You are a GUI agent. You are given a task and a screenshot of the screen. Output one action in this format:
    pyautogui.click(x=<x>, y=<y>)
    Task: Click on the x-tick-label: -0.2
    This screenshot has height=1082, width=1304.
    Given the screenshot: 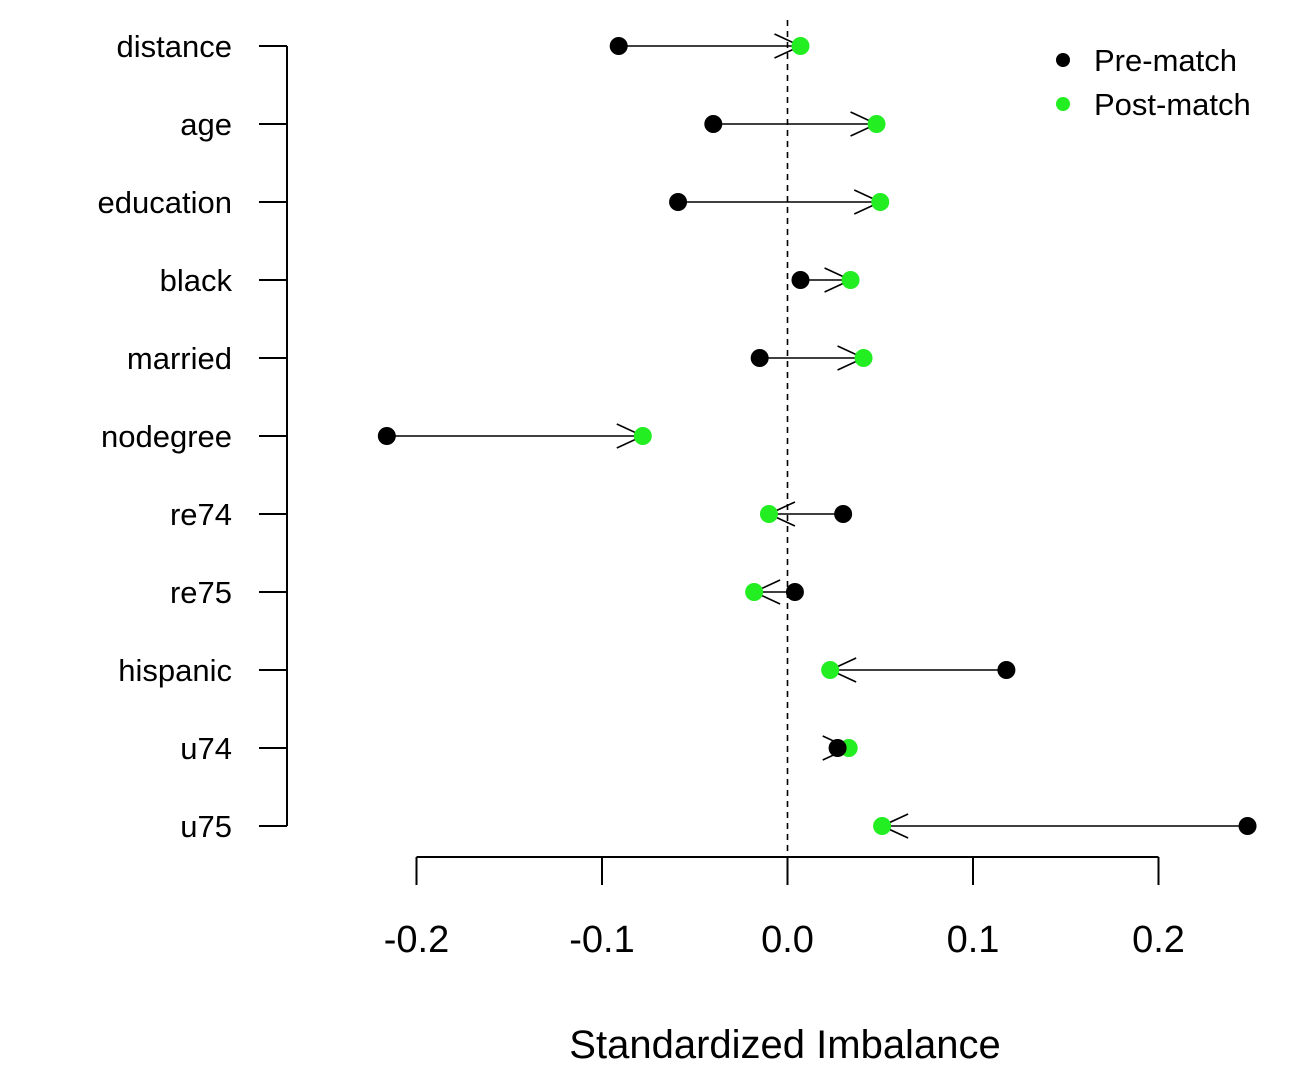 What is the action you would take?
    pyautogui.click(x=416, y=940)
    